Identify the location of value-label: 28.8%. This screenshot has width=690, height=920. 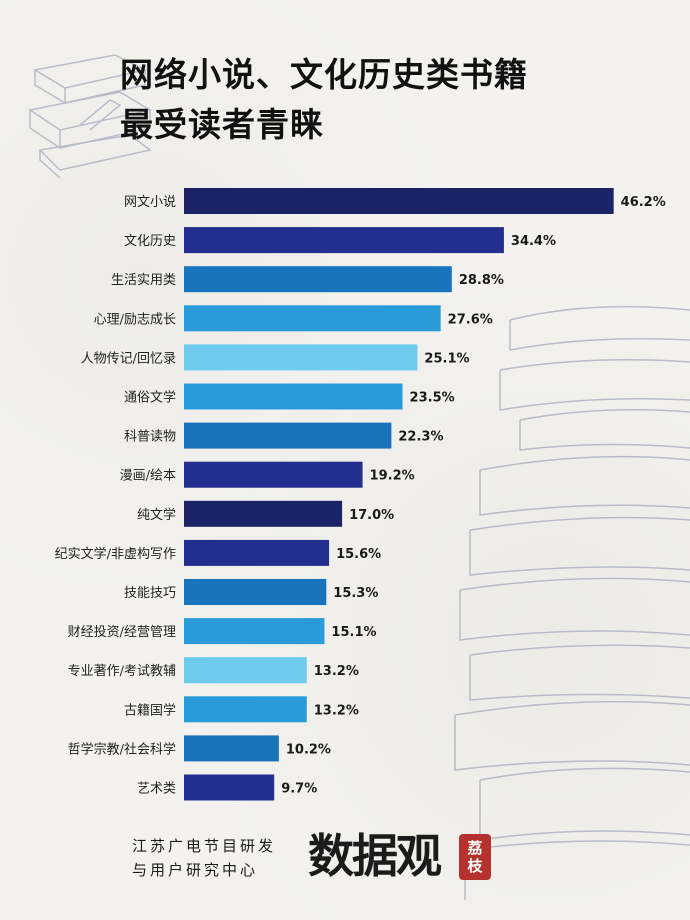
(481, 280).